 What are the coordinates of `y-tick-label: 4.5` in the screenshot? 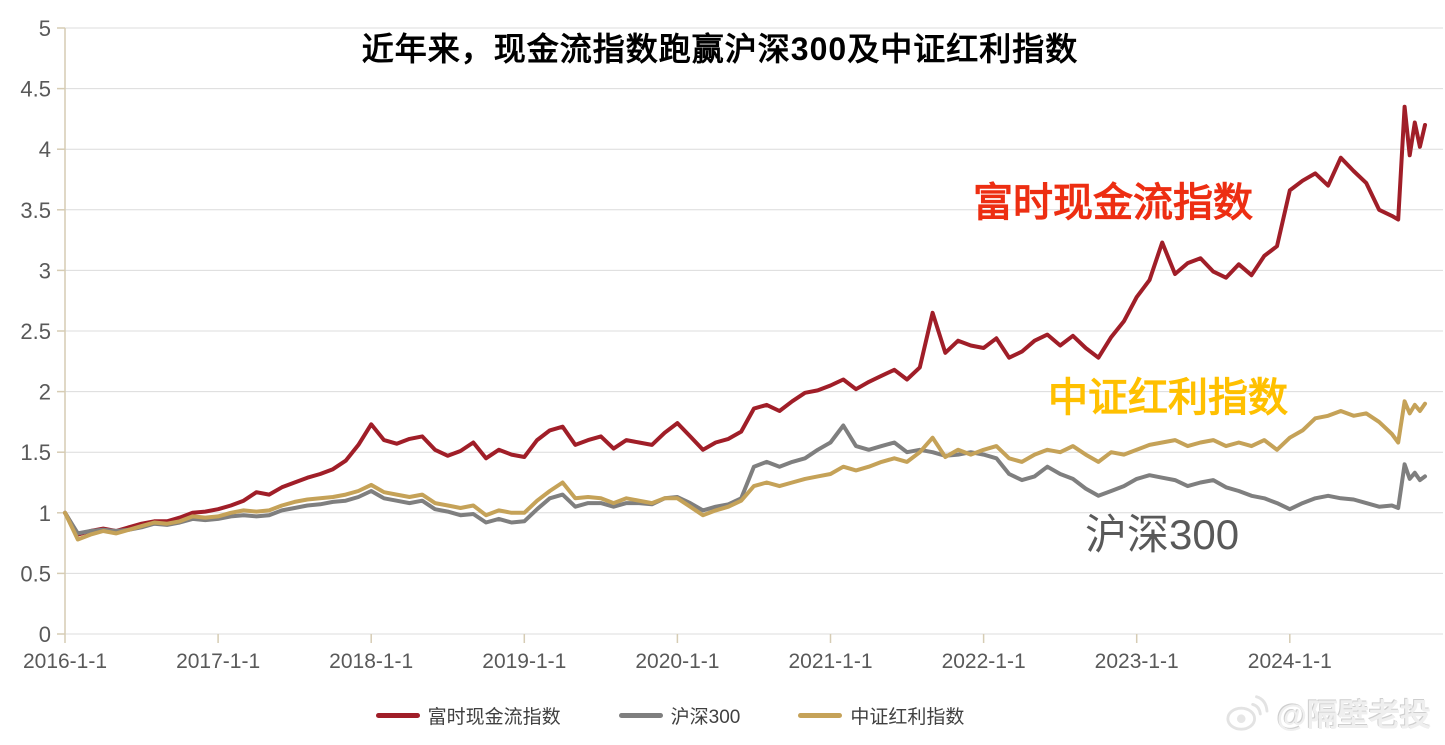 It's located at (35, 89).